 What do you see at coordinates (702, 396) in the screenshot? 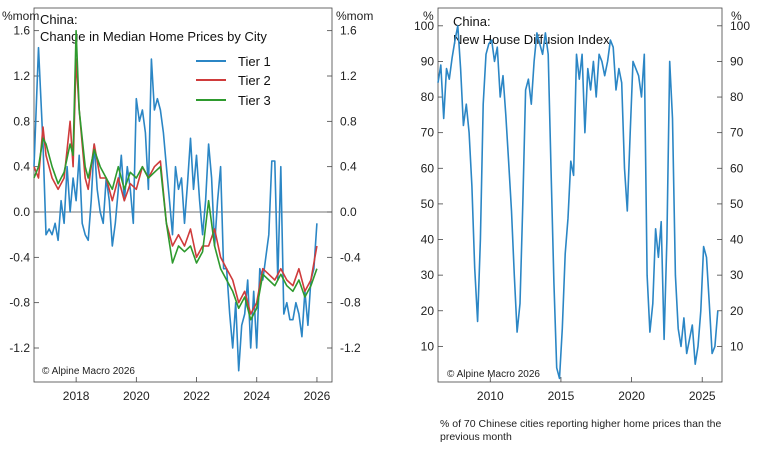
I see `right-xtick-label: 2025` at bounding box center [702, 396].